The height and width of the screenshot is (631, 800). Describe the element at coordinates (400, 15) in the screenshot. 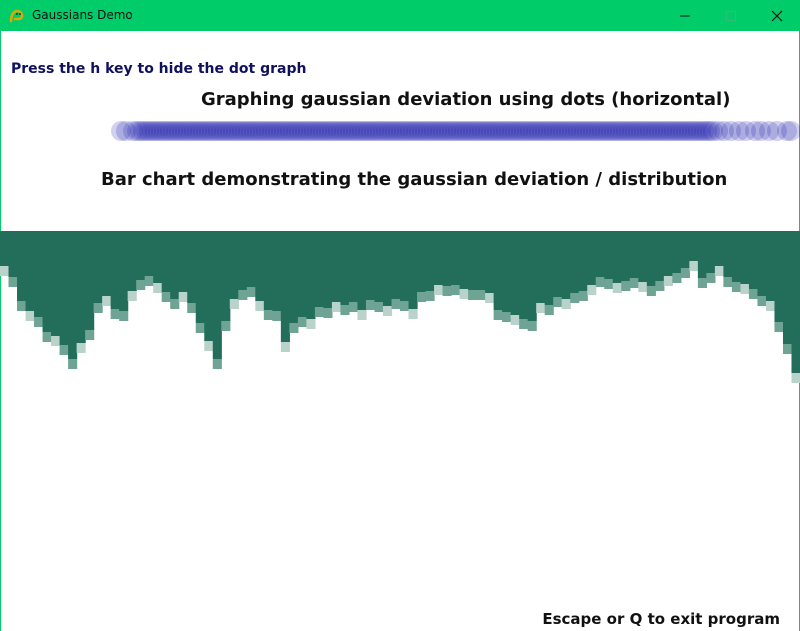

I see `title-bar: Gaussians Demo` at that location.